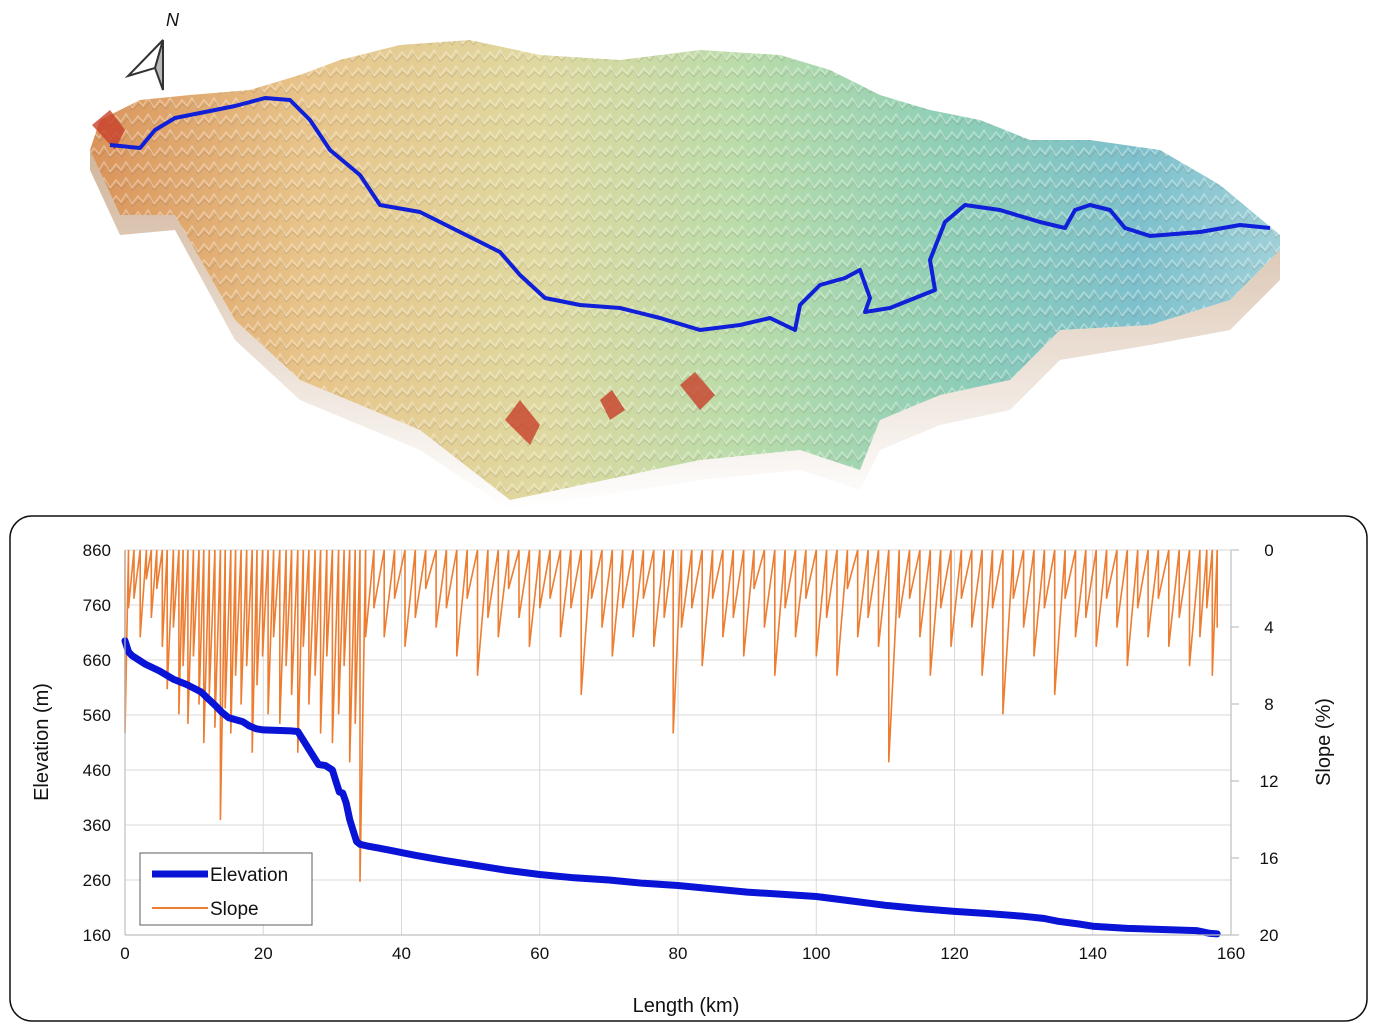 The height and width of the screenshot is (1025, 1375). I want to click on y-tick-label: 260, so click(97, 880).